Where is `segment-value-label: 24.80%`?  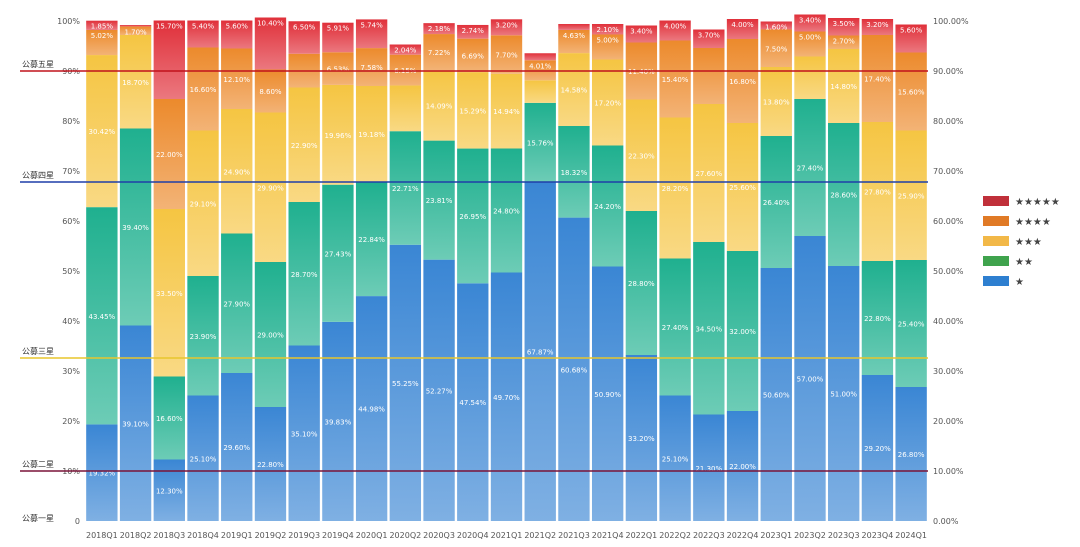 segment-value-label: 24.80% is located at coordinates (506, 212).